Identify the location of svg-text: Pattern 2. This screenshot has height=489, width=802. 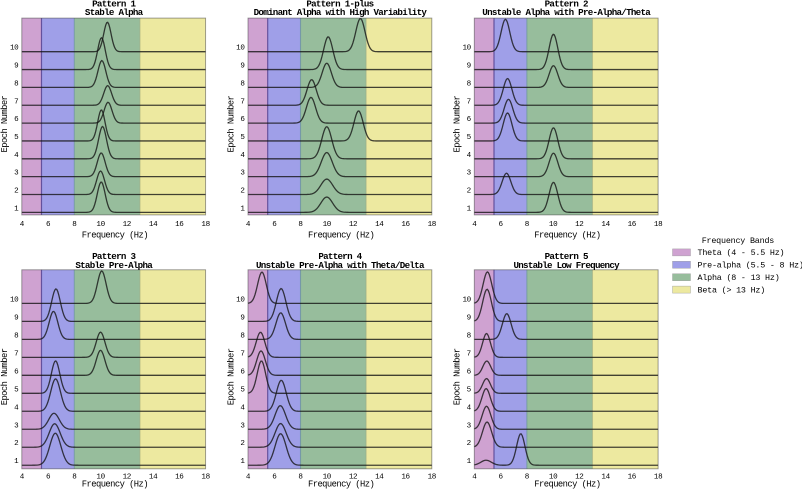
(566, 5).